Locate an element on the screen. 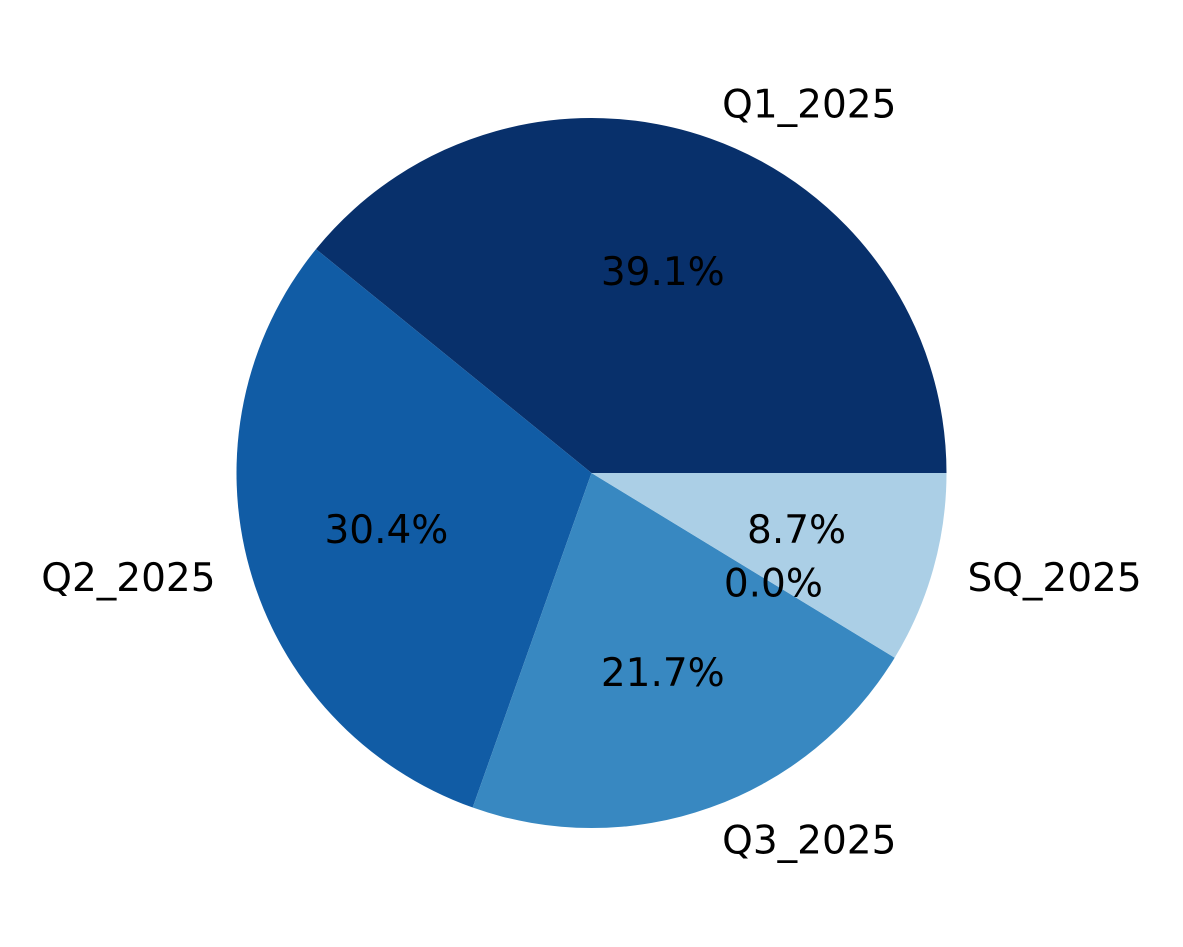 Image resolution: width=1183 pixels, height=947 pixels. percent-label-q1-2025: 39.1% is located at coordinates (663, 272).